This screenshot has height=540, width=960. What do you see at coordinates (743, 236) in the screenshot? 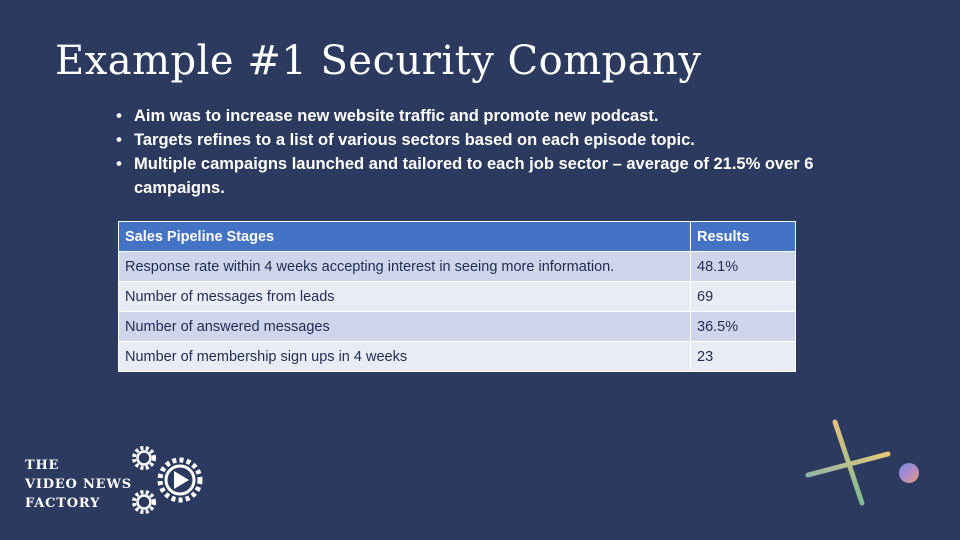
I see `header-results: Results` at bounding box center [743, 236].